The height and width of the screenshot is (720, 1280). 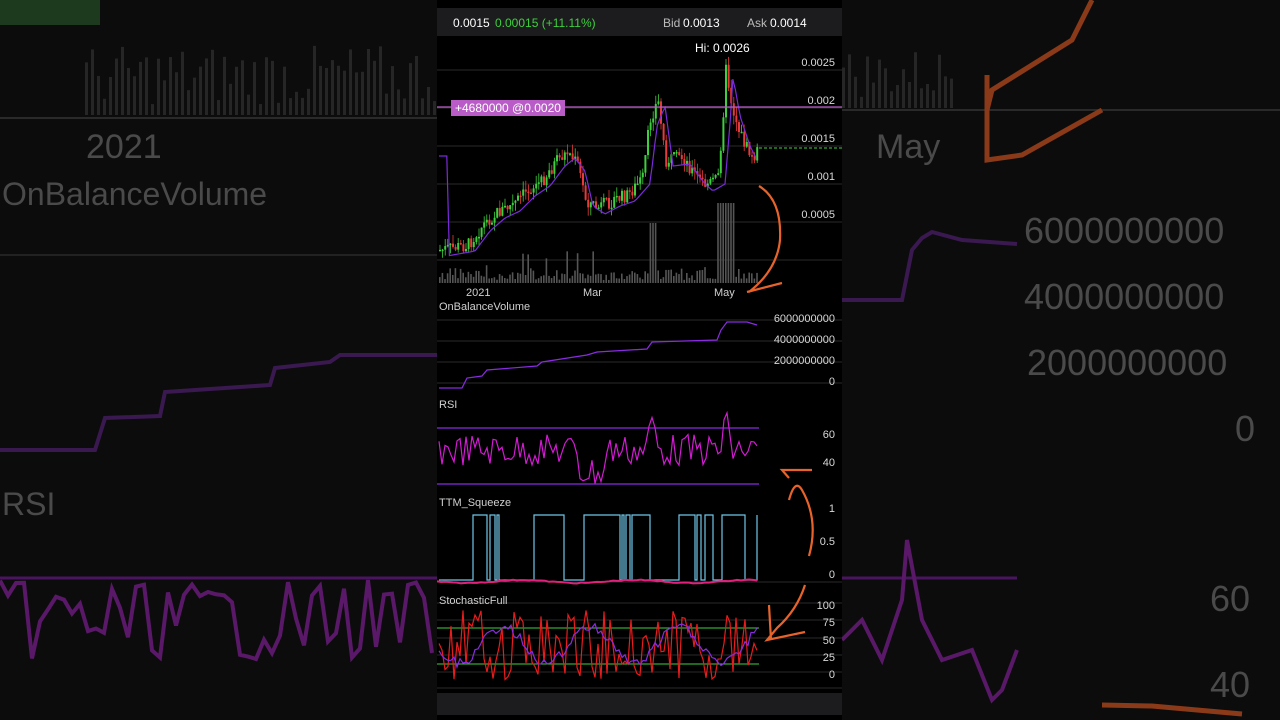 I want to click on stoch-tick-75: 75, so click(x=828, y=623).